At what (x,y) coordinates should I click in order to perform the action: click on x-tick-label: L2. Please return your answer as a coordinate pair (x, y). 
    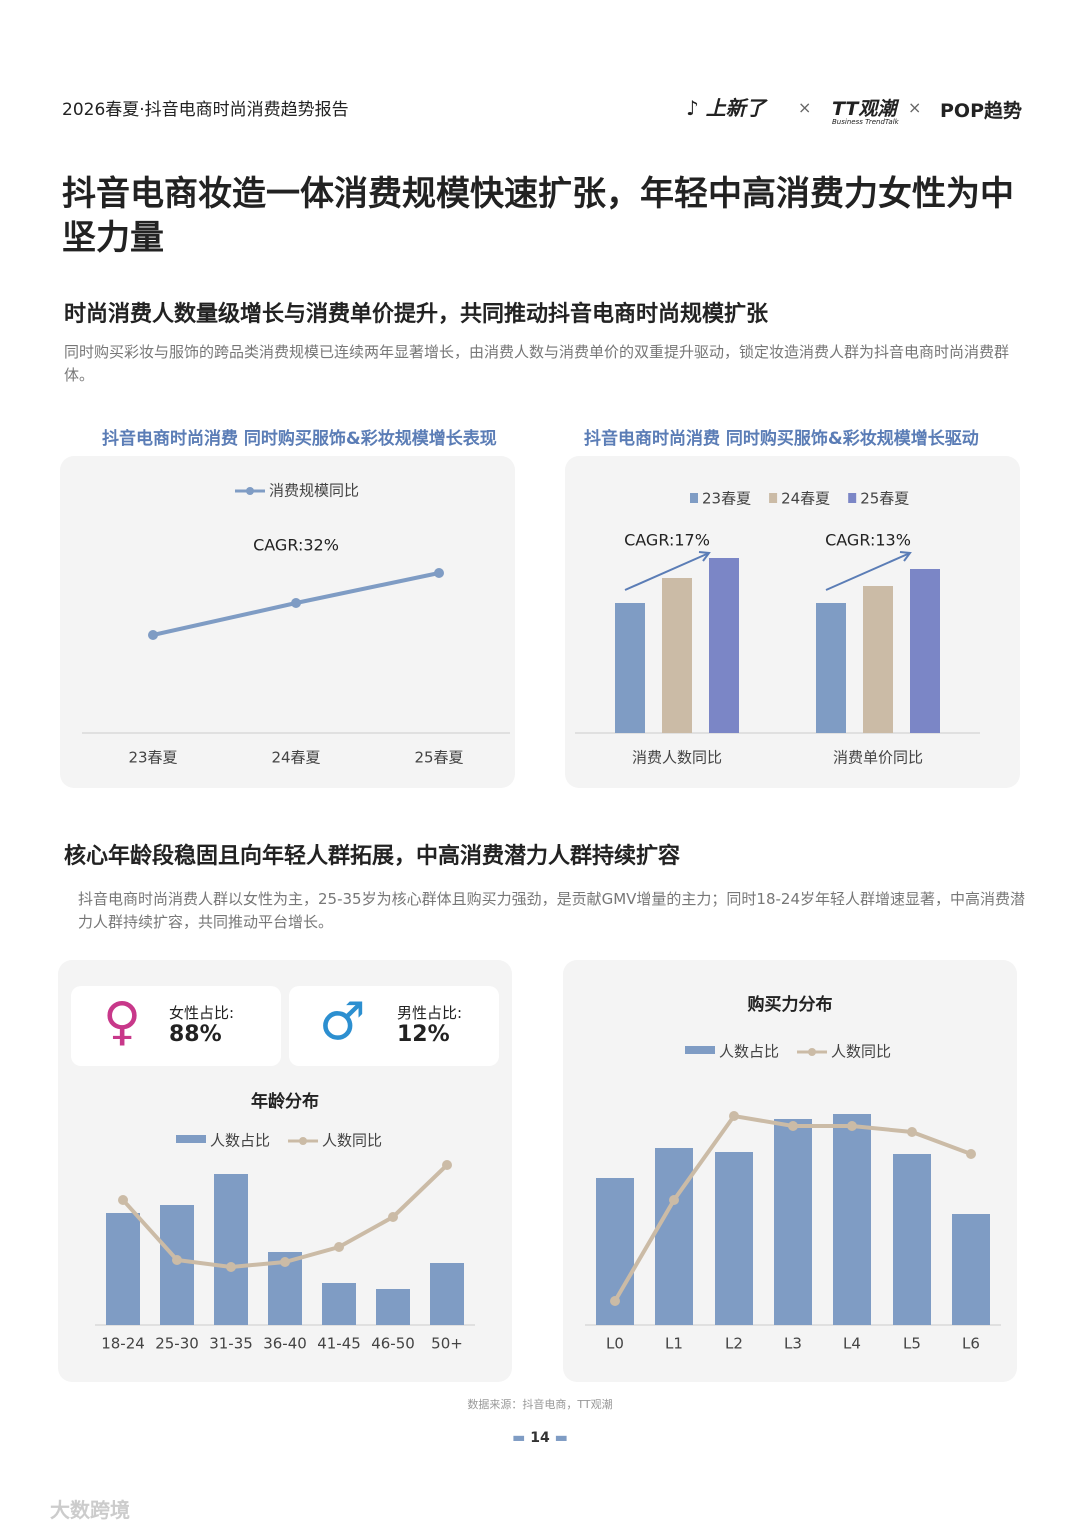
    Looking at the image, I should click on (734, 1344).